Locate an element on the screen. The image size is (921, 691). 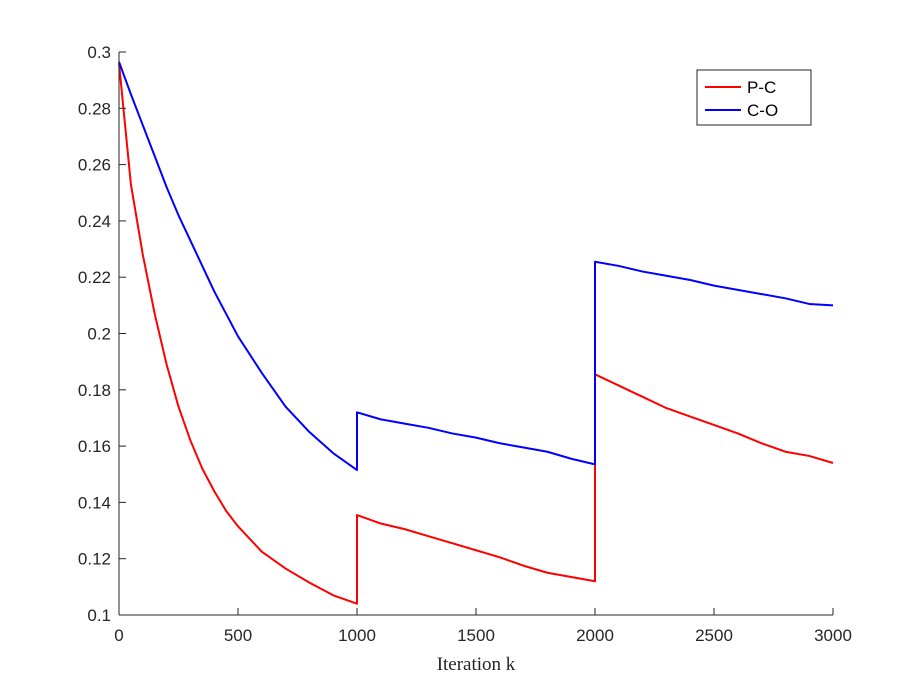
y-tick-label: 0.16 is located at coordinates (94, 446).